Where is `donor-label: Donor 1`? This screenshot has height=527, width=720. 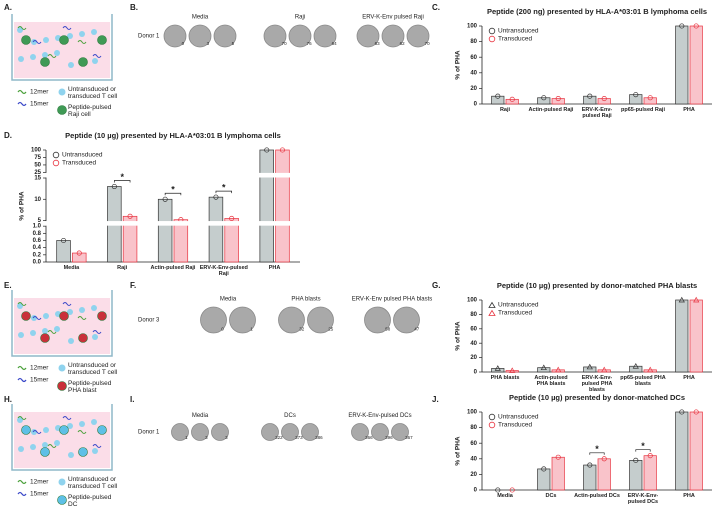
donor-label: Donor 1 is located at coordinates (149, 433).